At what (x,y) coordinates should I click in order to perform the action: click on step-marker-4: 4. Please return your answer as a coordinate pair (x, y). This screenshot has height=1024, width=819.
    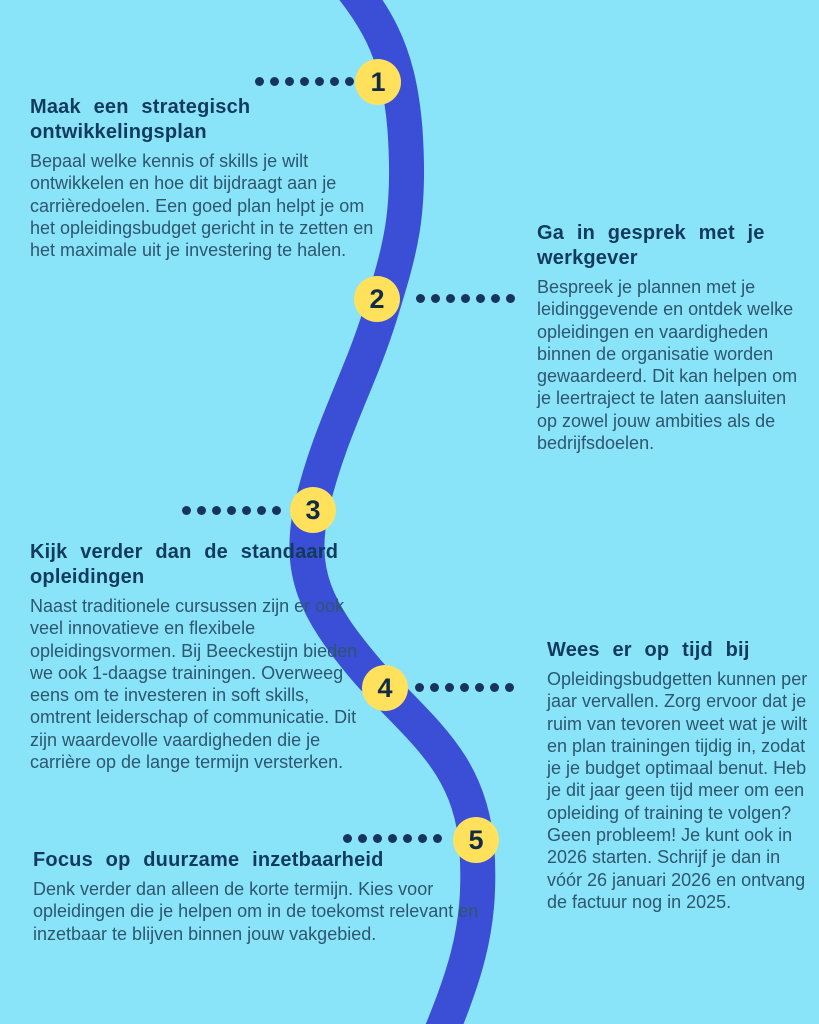
    Looking at the image, I should click on (385, 688).